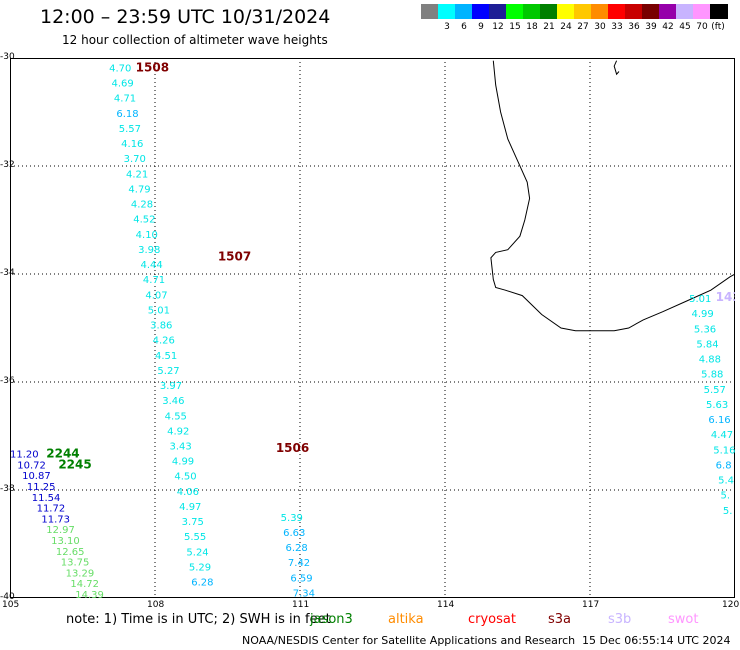  Describe the element at coordinates (700, 299) in the screenshot. I see `wave-height-value: 5.01` at that location.